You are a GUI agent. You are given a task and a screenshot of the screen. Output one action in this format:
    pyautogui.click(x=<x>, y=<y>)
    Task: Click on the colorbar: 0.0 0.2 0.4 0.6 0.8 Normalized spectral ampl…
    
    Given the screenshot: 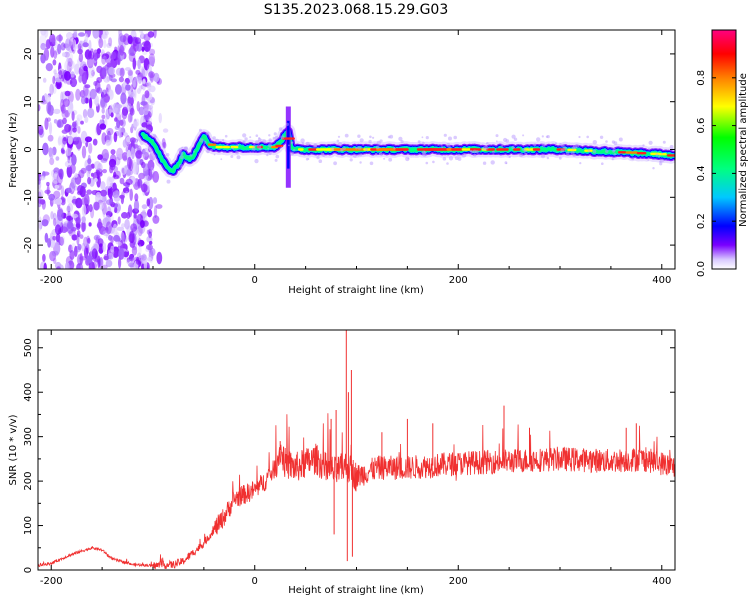 What is the action you would take?
    pyautogui.click(x=722, y=153)
    